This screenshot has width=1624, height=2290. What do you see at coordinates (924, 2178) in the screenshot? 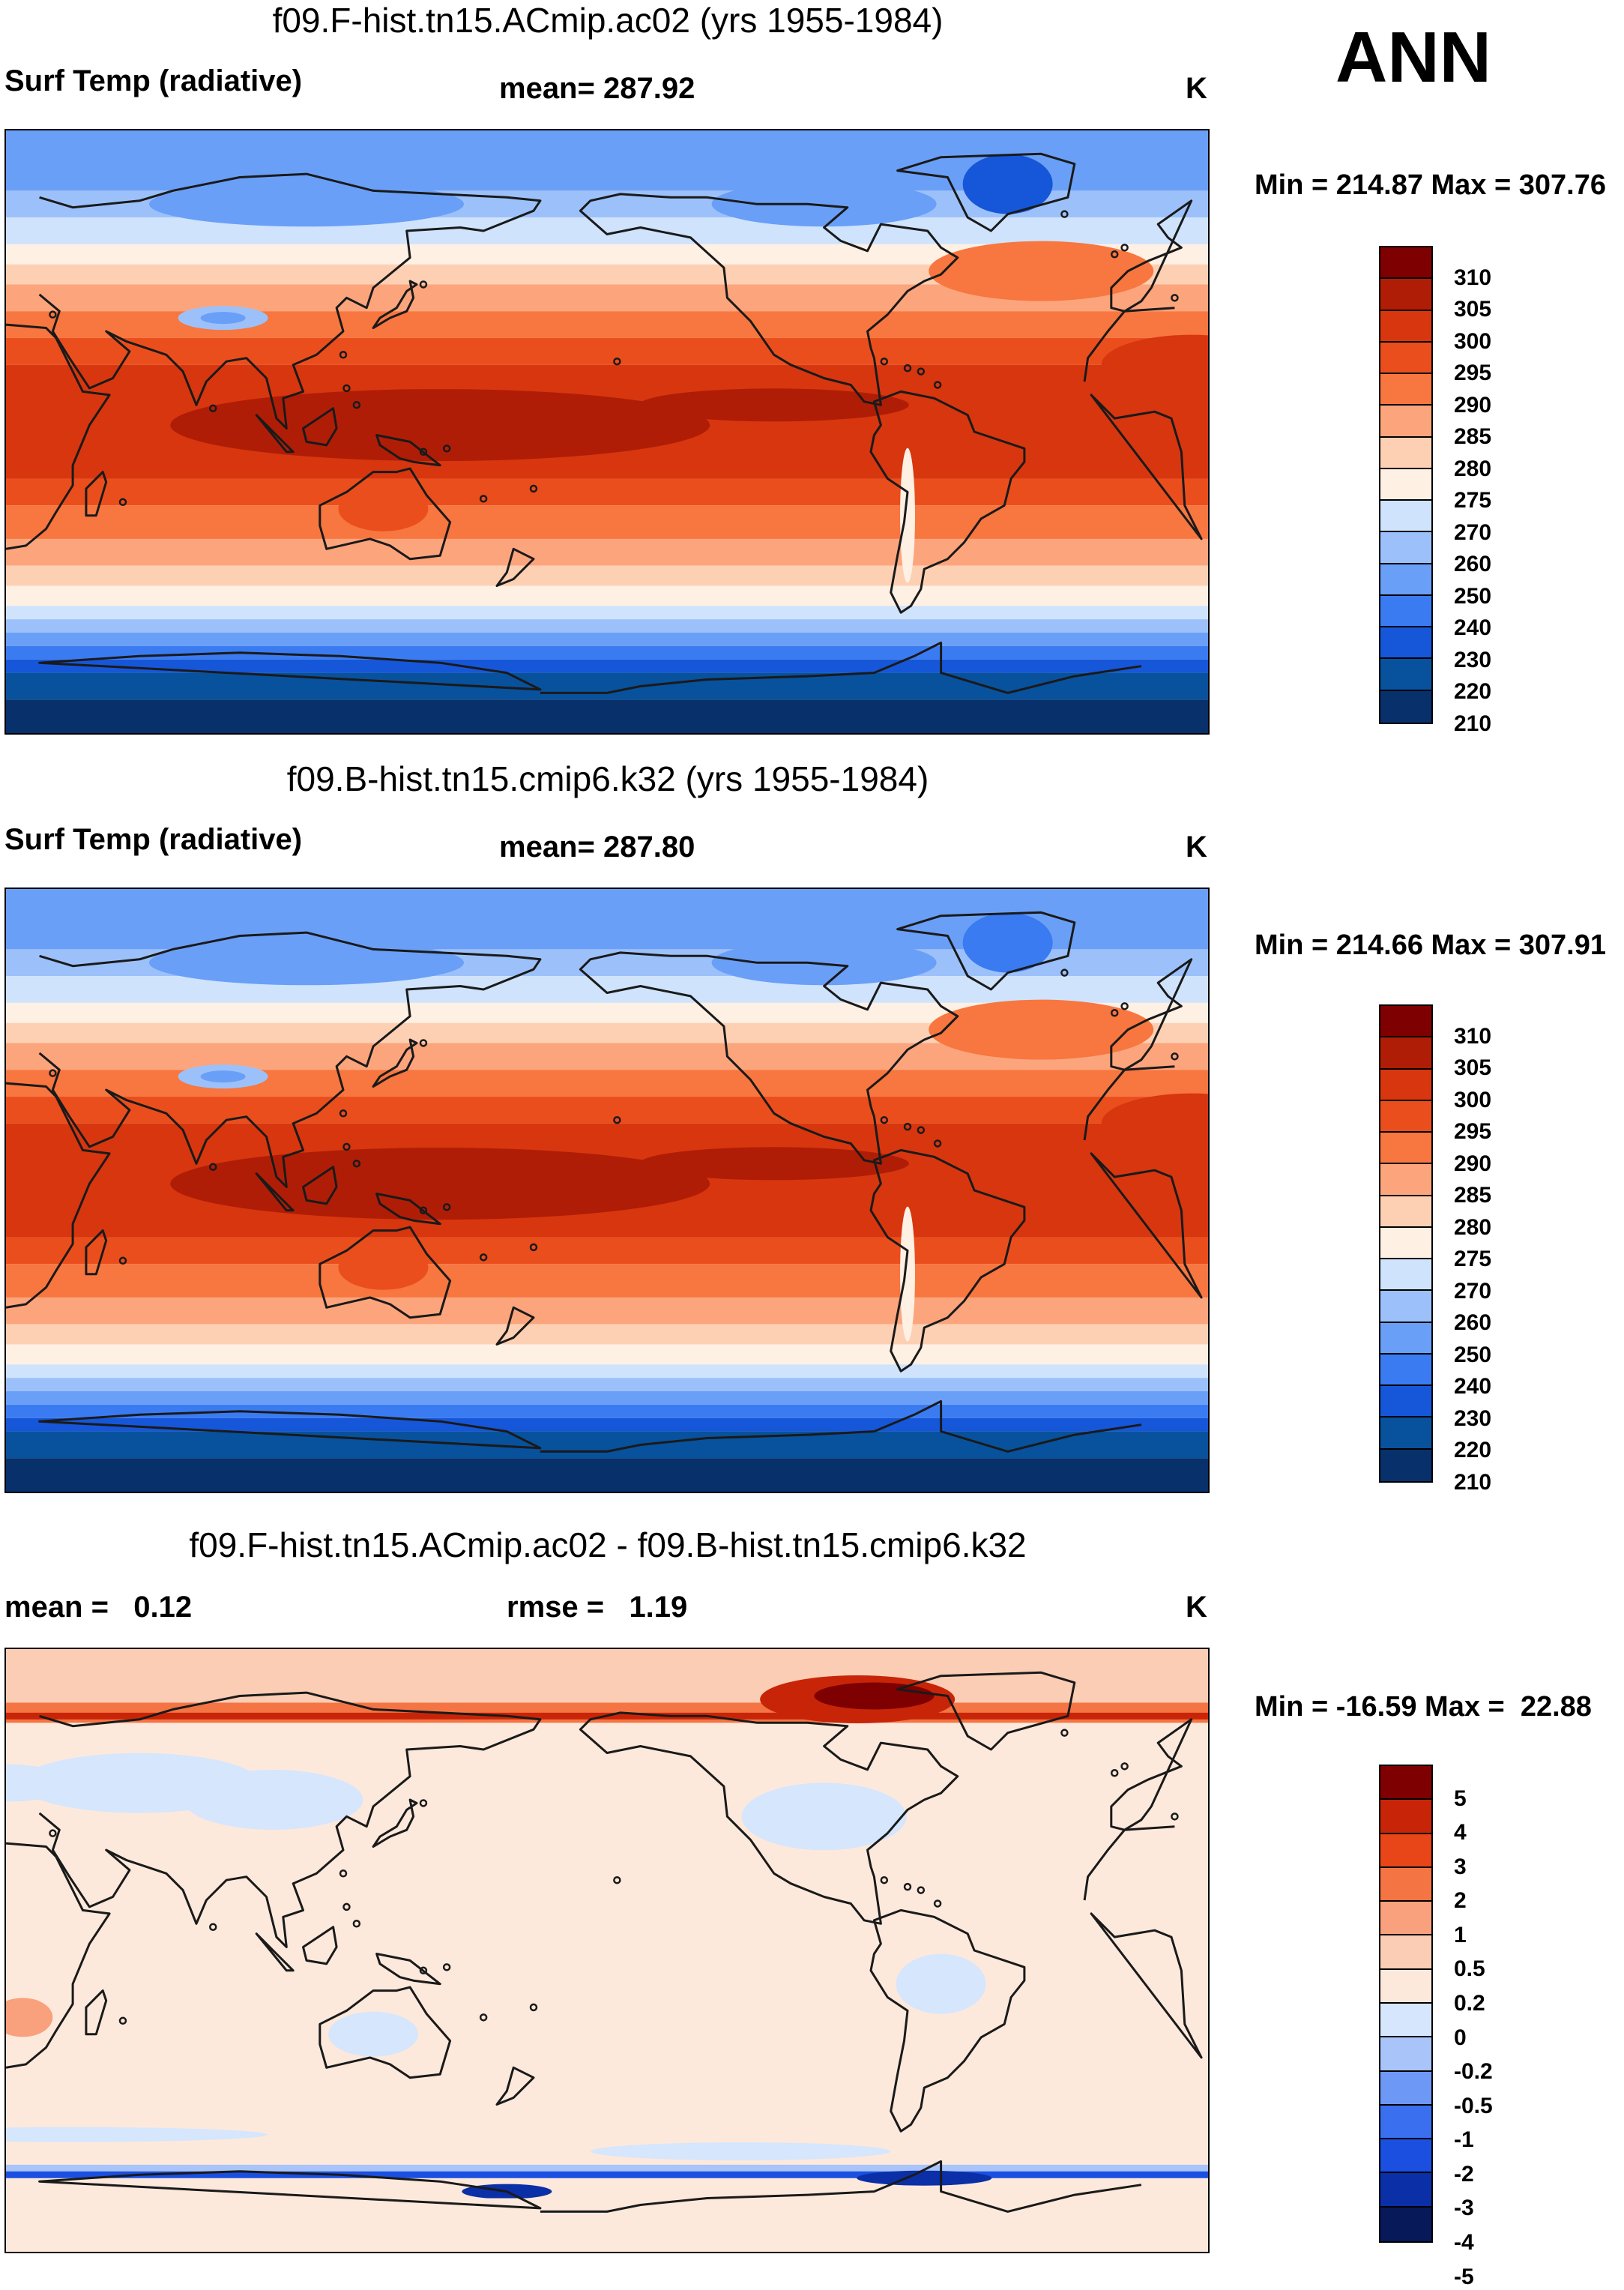
I see `antarctic-anomaly` at bounding box center [924, 2178].